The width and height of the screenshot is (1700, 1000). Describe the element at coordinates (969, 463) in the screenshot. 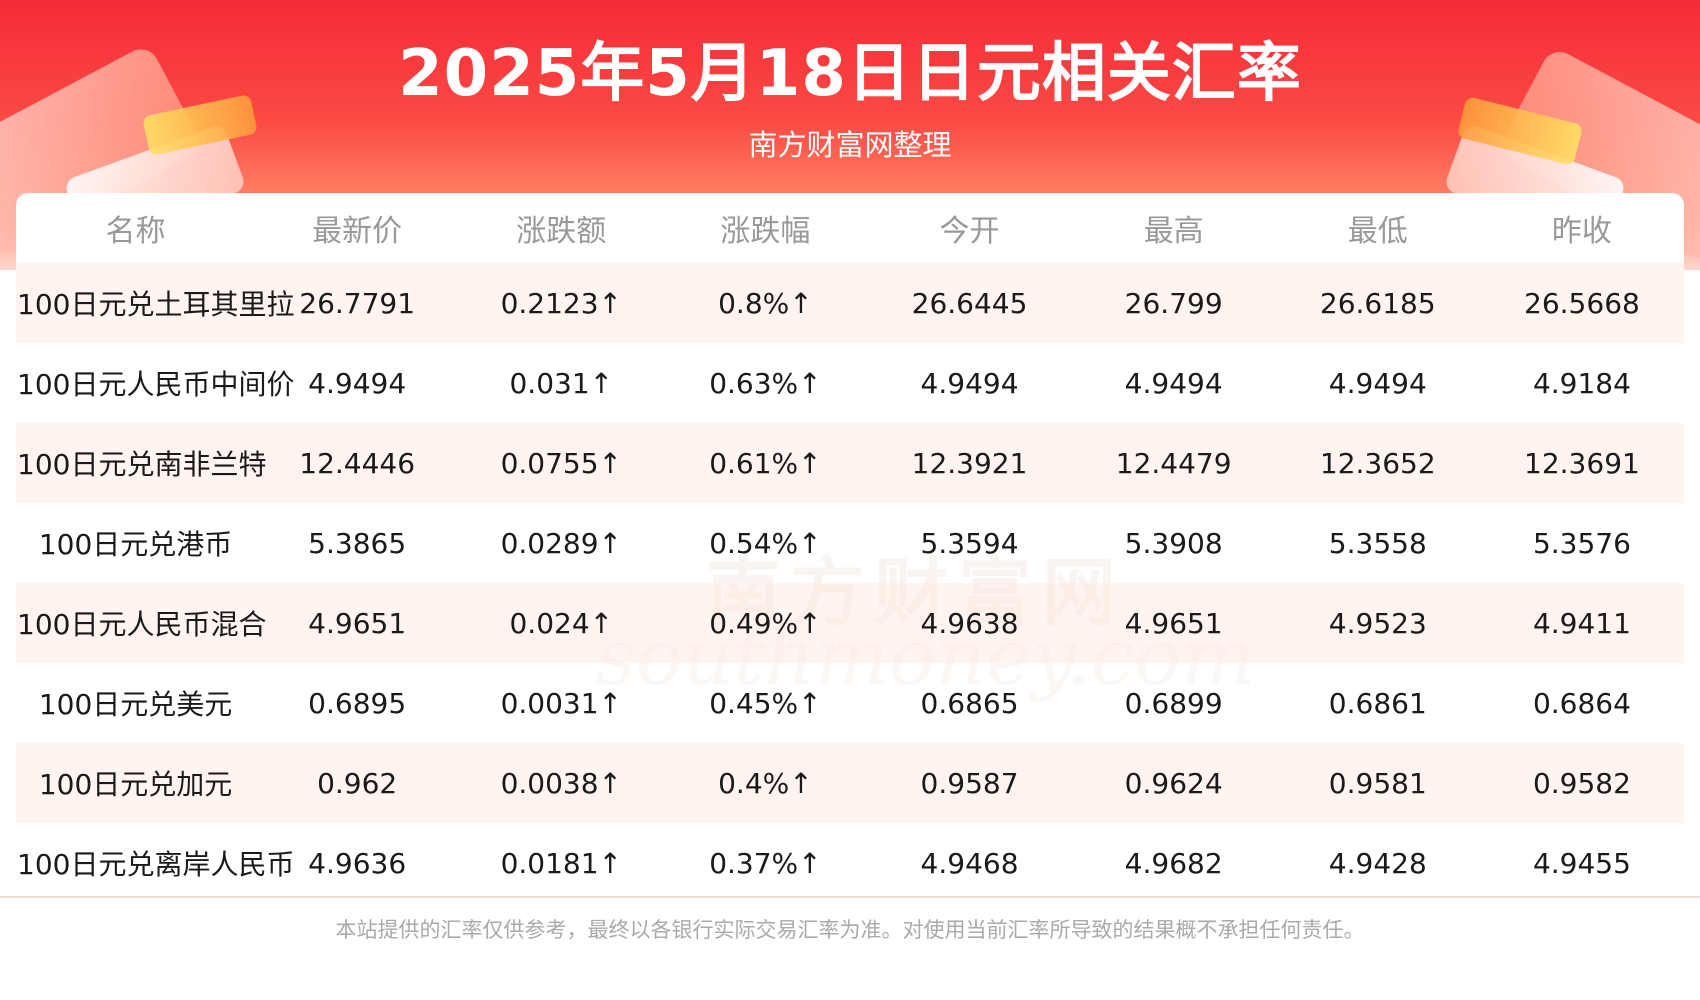

I see `cell-open: 12.3921` at that location.